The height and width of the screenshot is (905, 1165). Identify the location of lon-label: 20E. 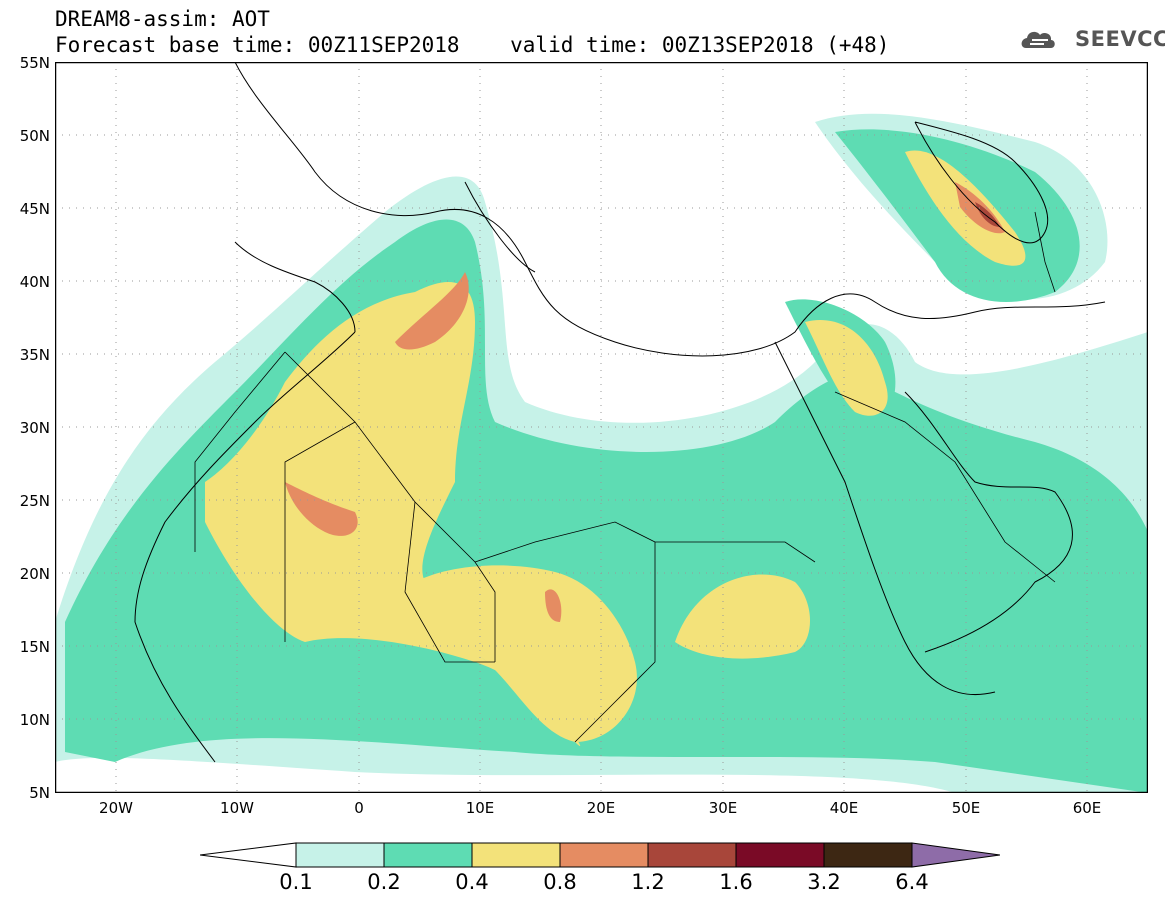
(601, 808).